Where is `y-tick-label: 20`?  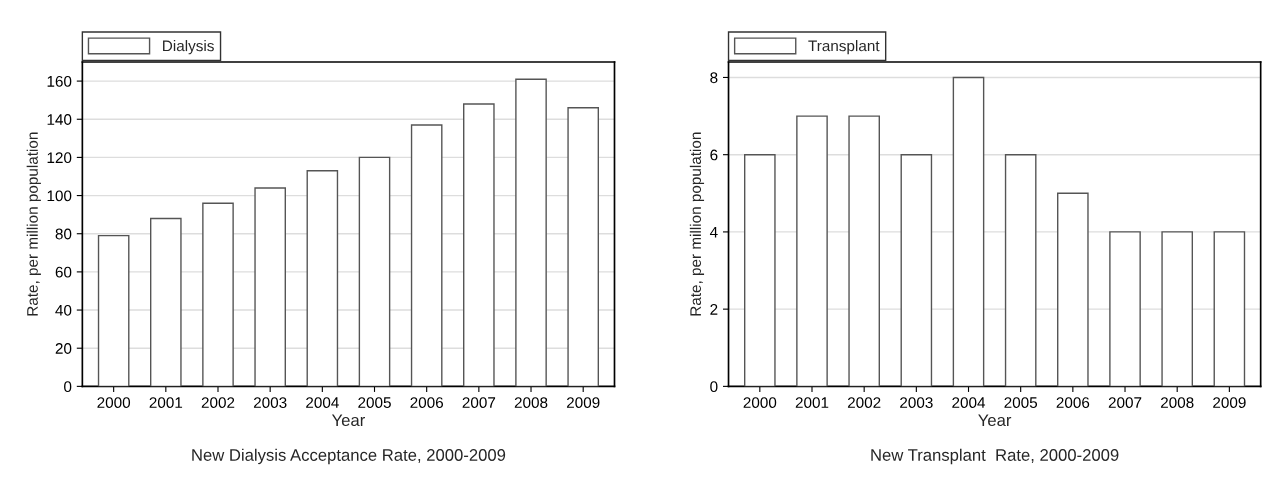 y-tick-label: 20 is located at coordinates (63, 348).